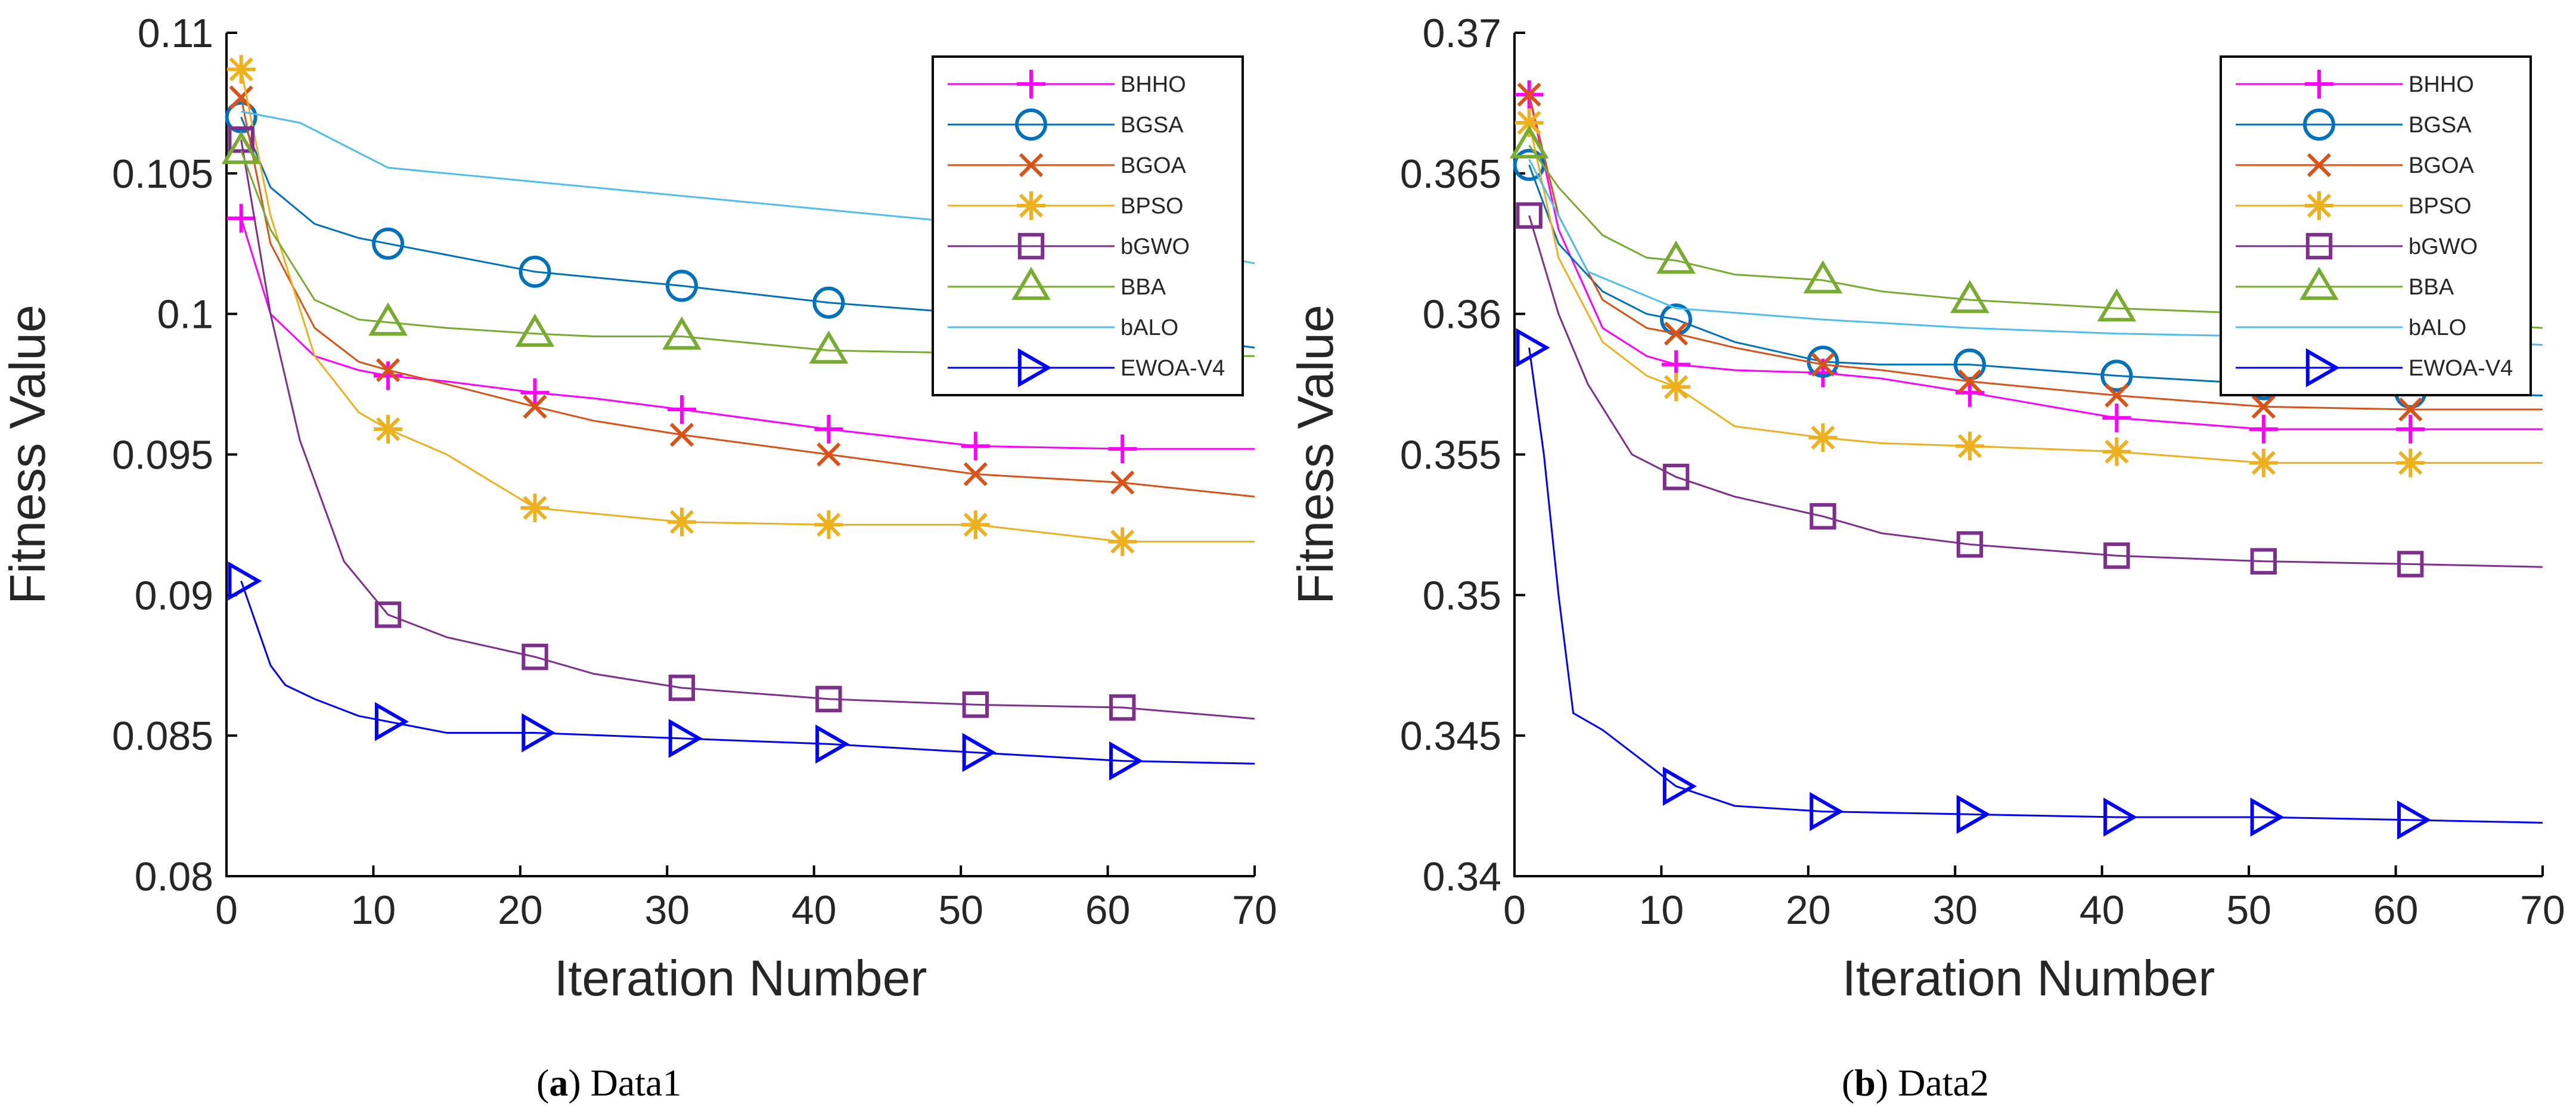  What do you see at coordinates (2319, 205) in the screenshot?
I see `chart-b-legend-entry-bpso-marker` at bounding box center [2319, 205].